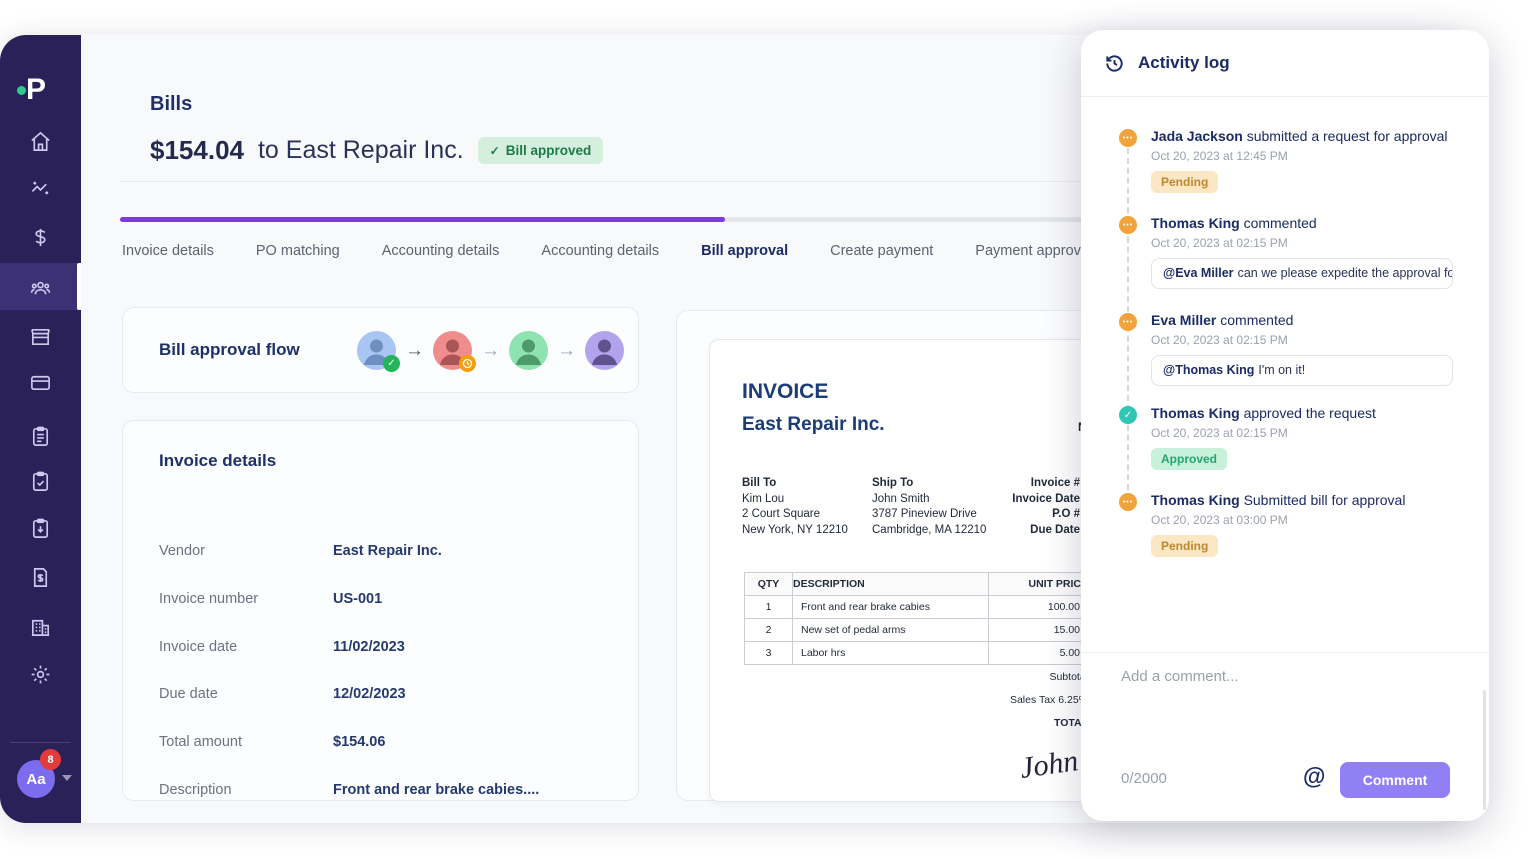  What do you see at coordinates (1484, 750) in the screenshot?
I see `scrollbar` at bounding box center [1484, 750].